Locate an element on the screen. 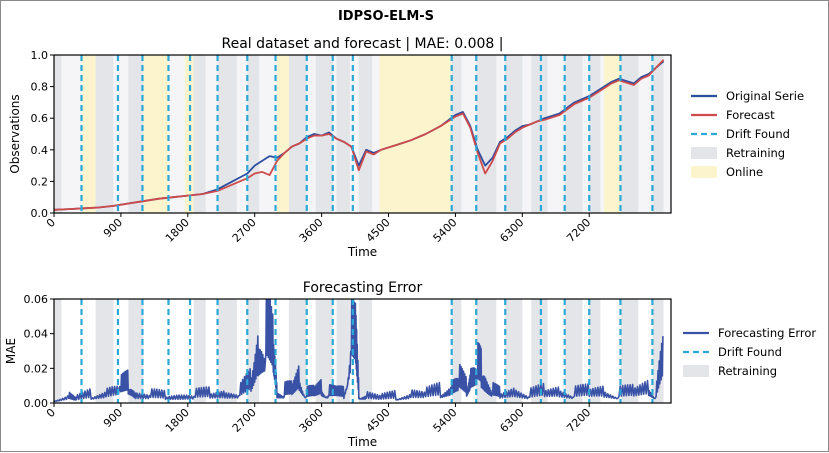 This screenshot has width=829, height=453. y-tick-label: 0.04 is located at coordinates (36, 334).